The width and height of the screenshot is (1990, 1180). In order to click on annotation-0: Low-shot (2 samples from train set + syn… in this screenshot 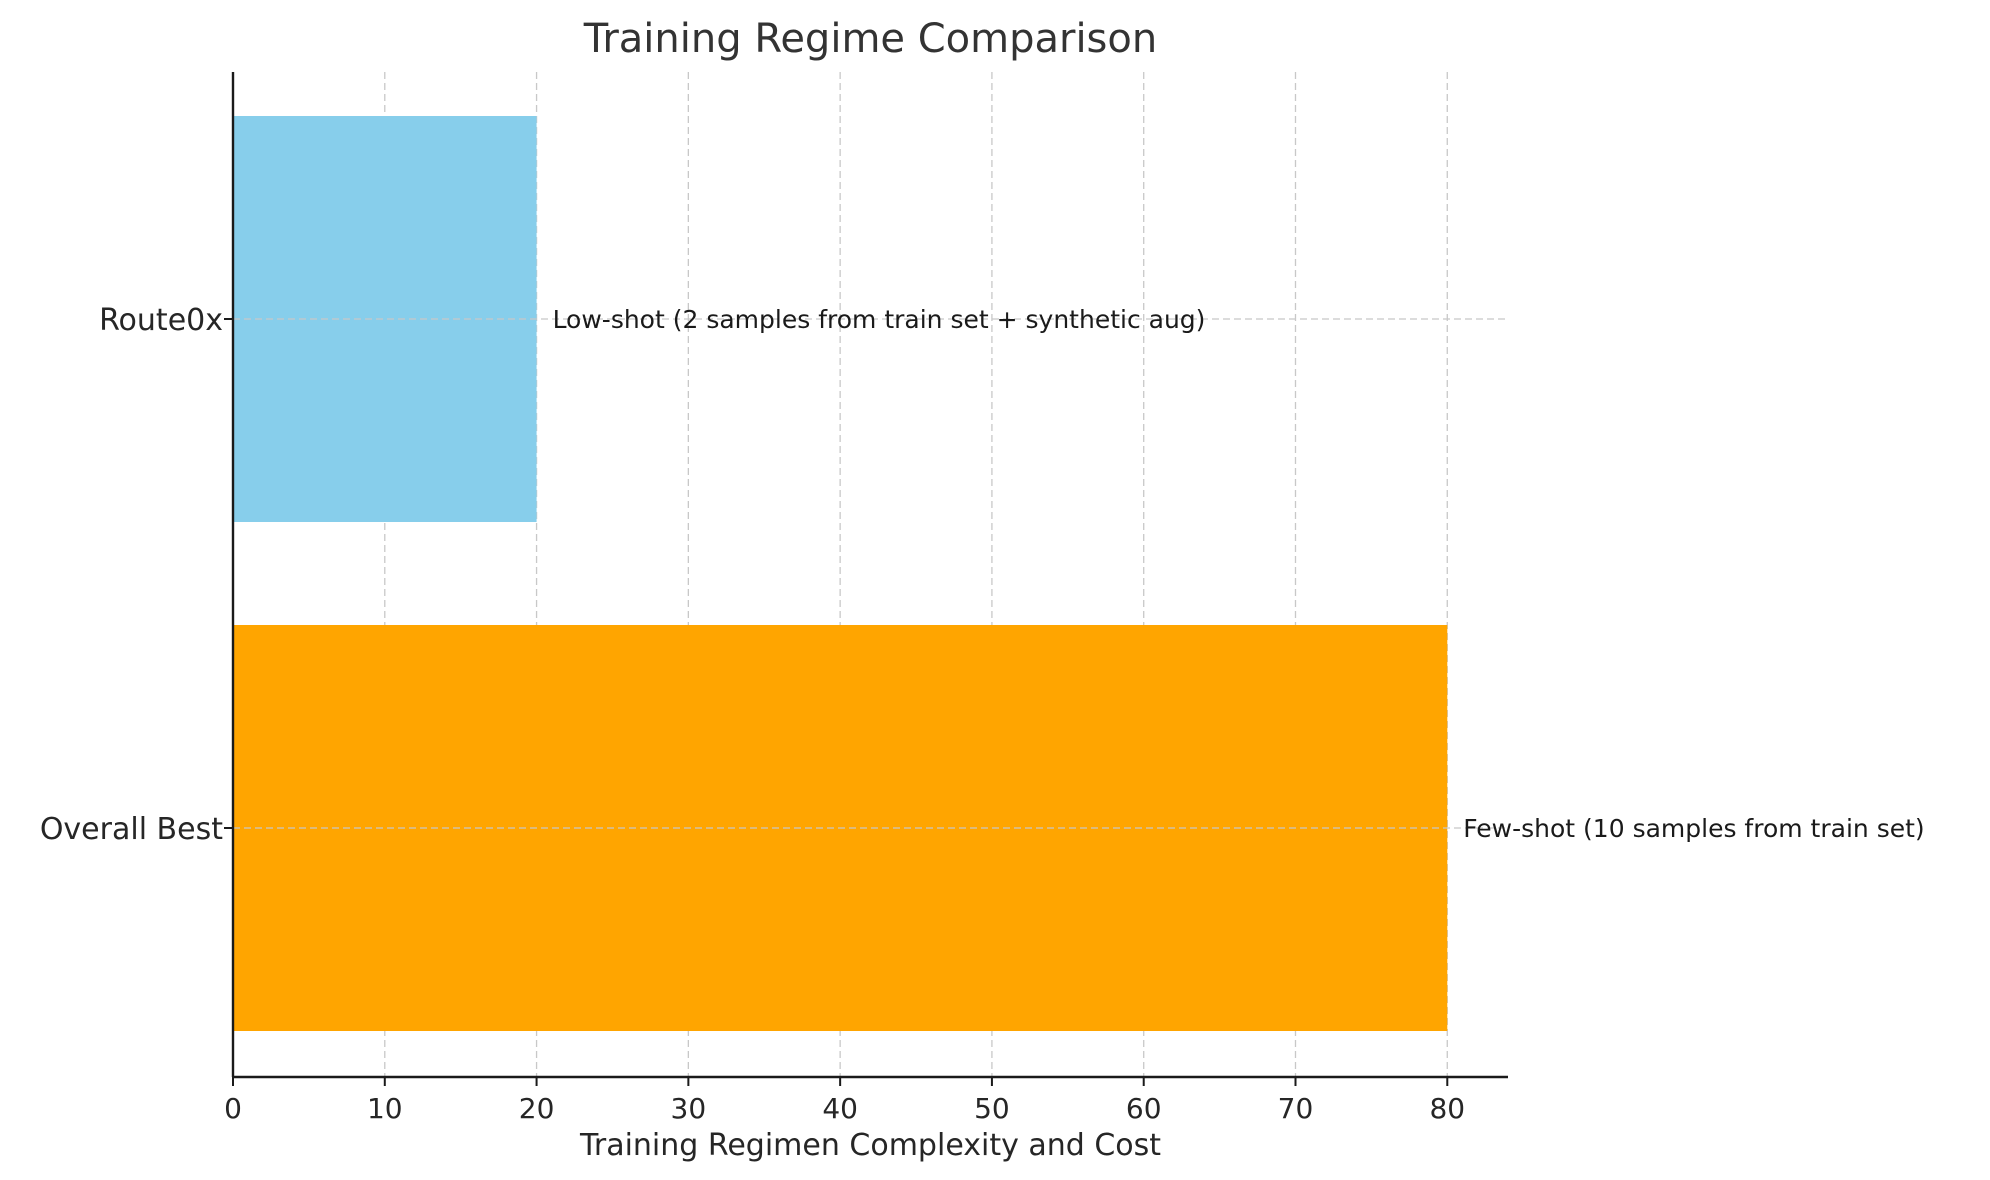, I will do `click(879, 319)`.